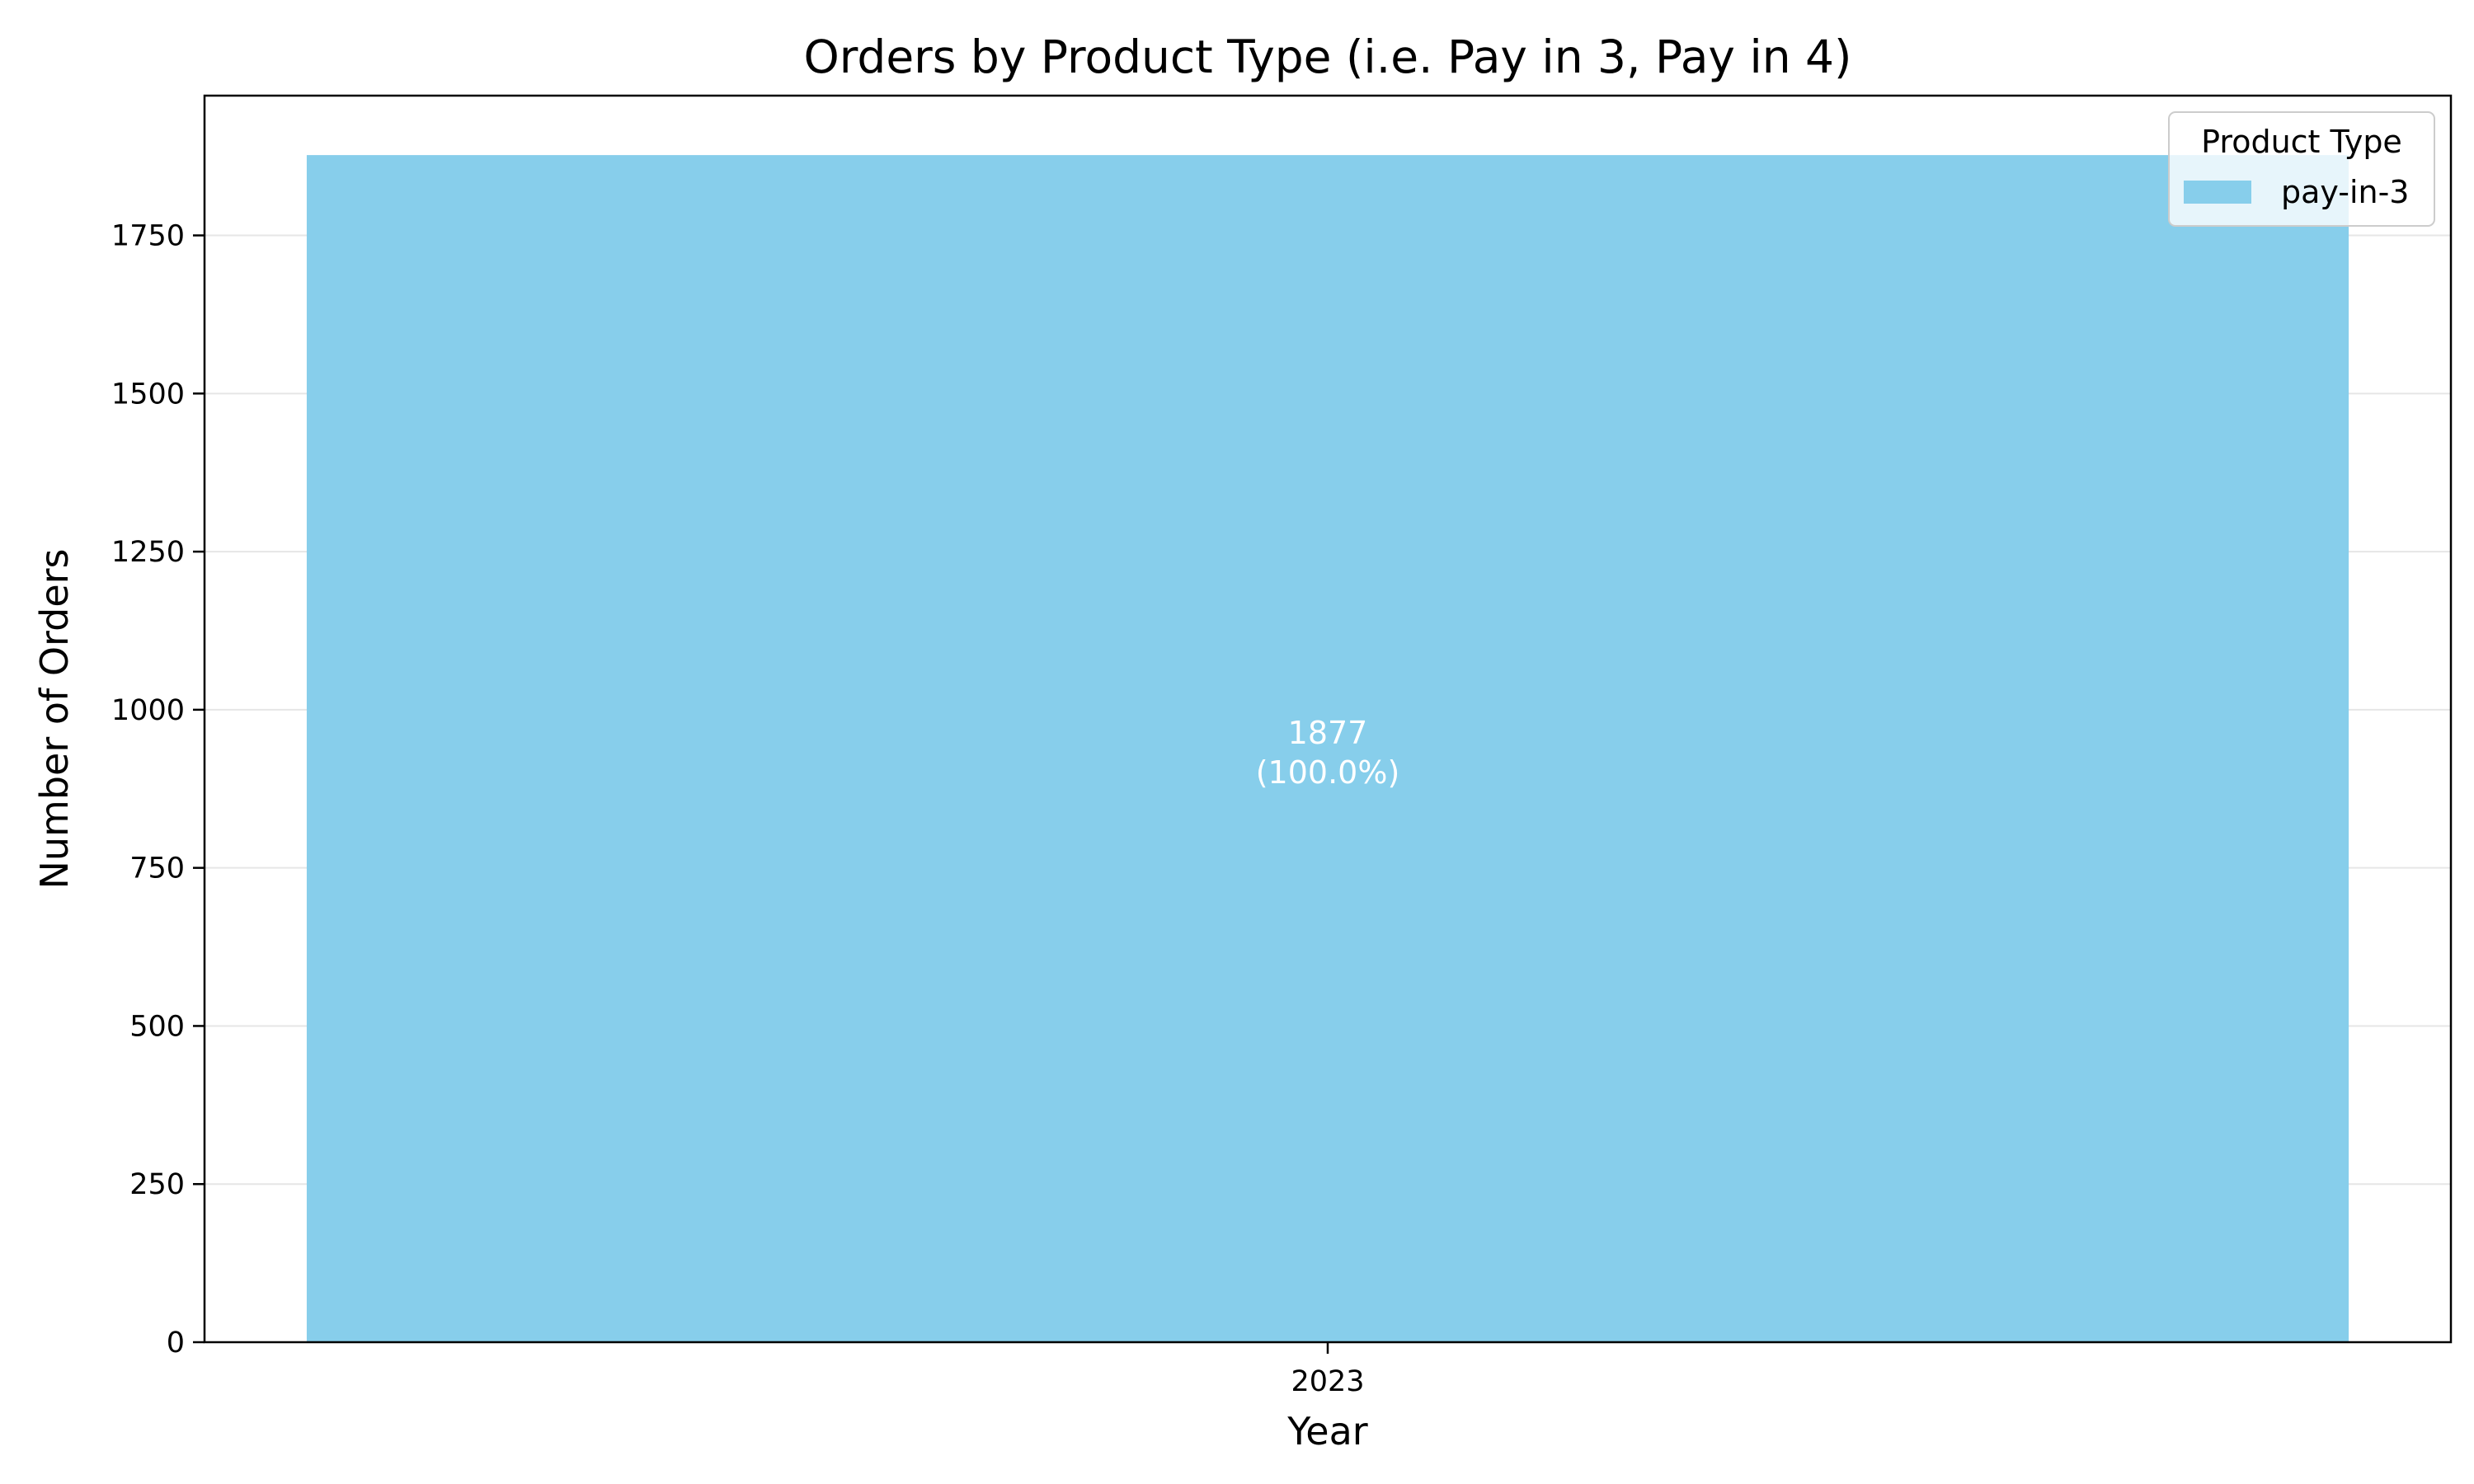 The width and height of the screenshot is (2474, 1484). Describe the element at coordinates (1327, 1381) in the screenshot. I see `x-tick-label: 2023` at that location.